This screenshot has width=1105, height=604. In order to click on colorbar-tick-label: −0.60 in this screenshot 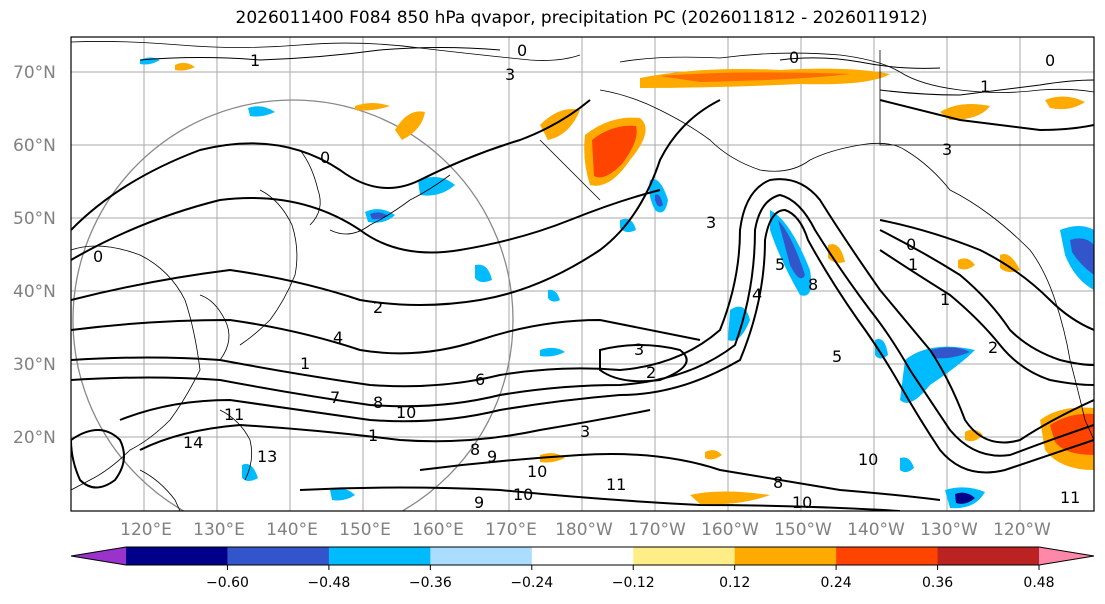, I will do `click(227, 583)`.